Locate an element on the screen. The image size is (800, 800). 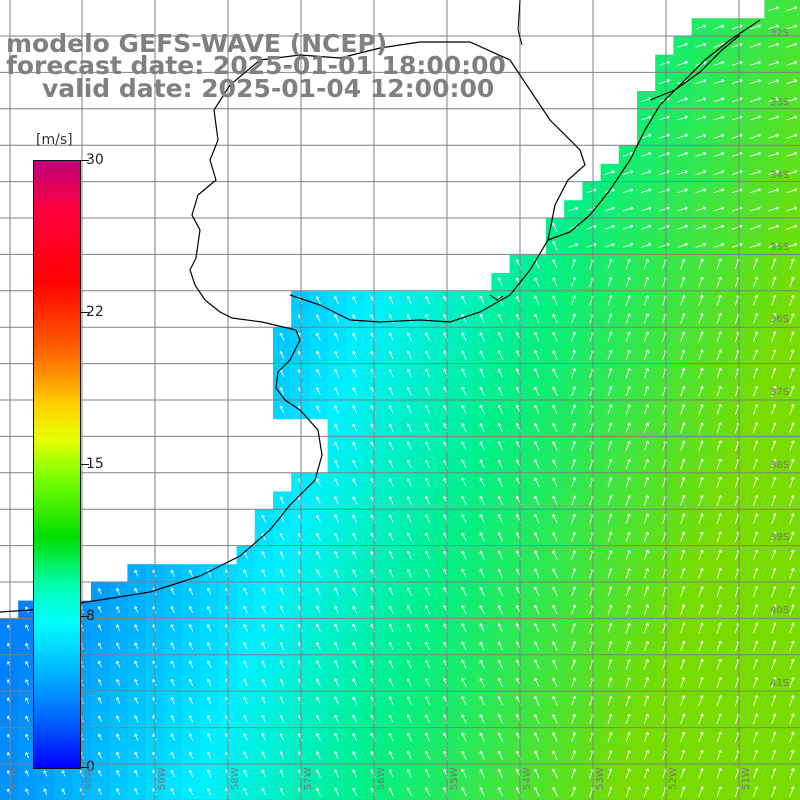
colorbar-tick is located at coordinates (85, 616).